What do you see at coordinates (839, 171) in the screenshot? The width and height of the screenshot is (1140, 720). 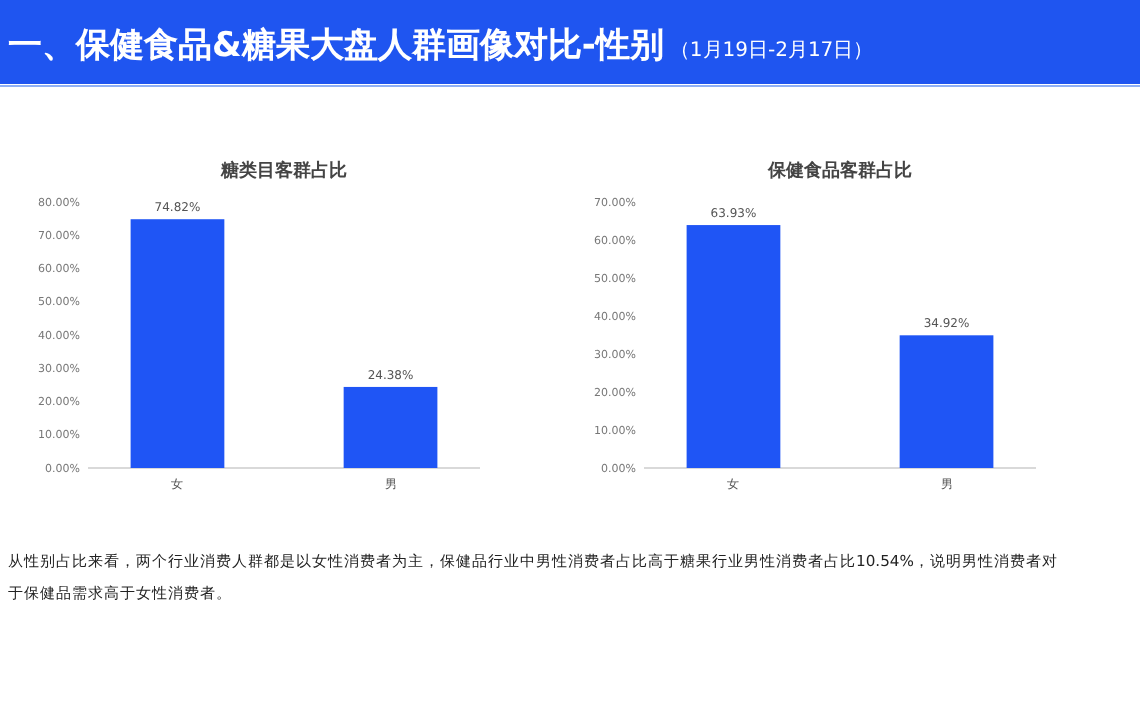 I see `chart-title: 保健食品客群占比` at bounding box center [839, 171].